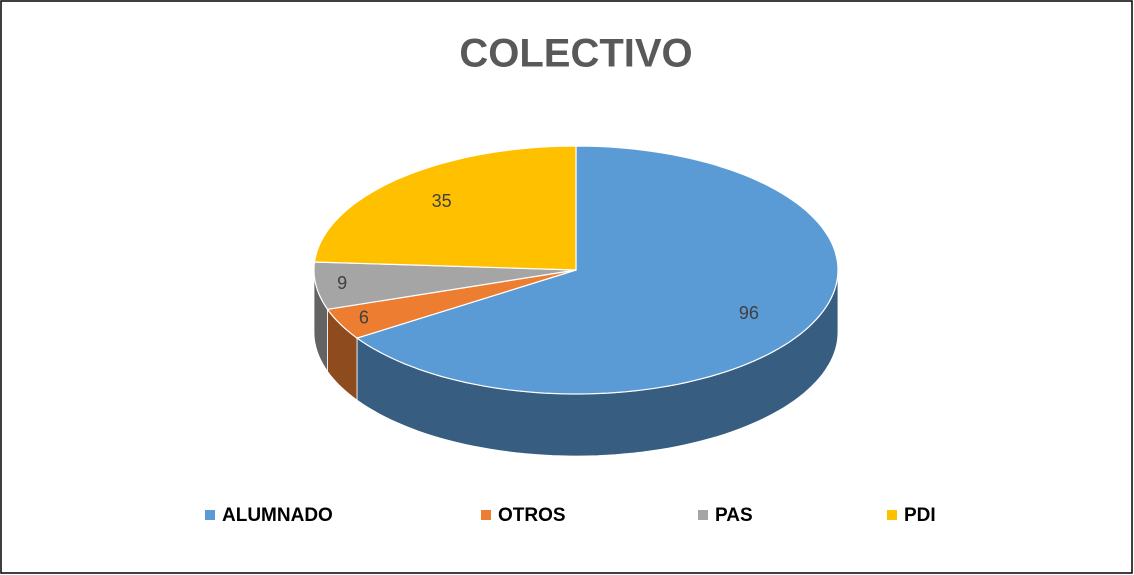  Describe the element at coordinates (277, 515) in the screenshot. I see `legend-label: ALUMNADO` at that location.